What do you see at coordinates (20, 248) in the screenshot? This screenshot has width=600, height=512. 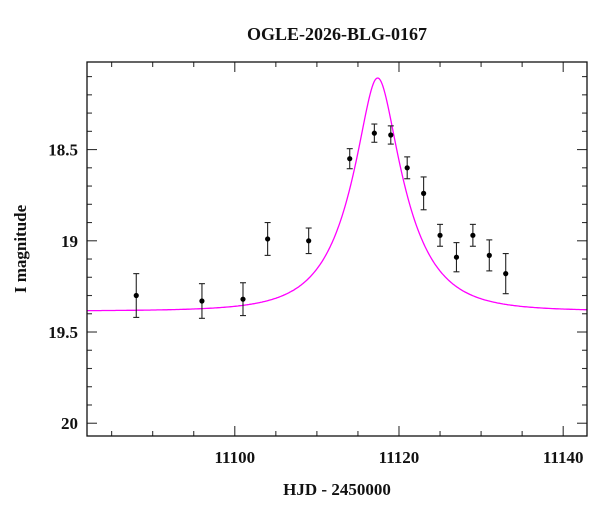 I see `y-axis-label: I magnitude` at bounding box center [20, 248].